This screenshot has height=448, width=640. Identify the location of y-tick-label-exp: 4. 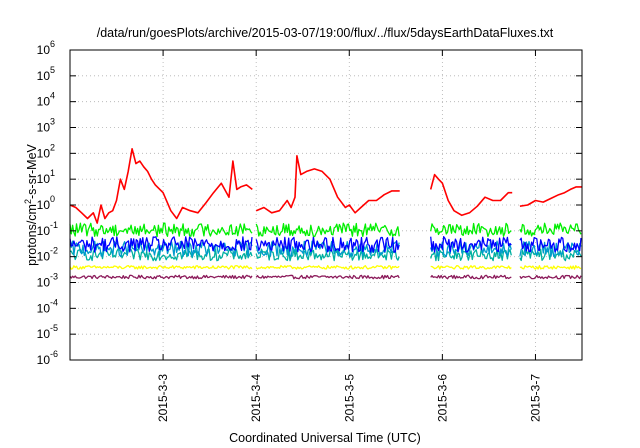
(52, 96).